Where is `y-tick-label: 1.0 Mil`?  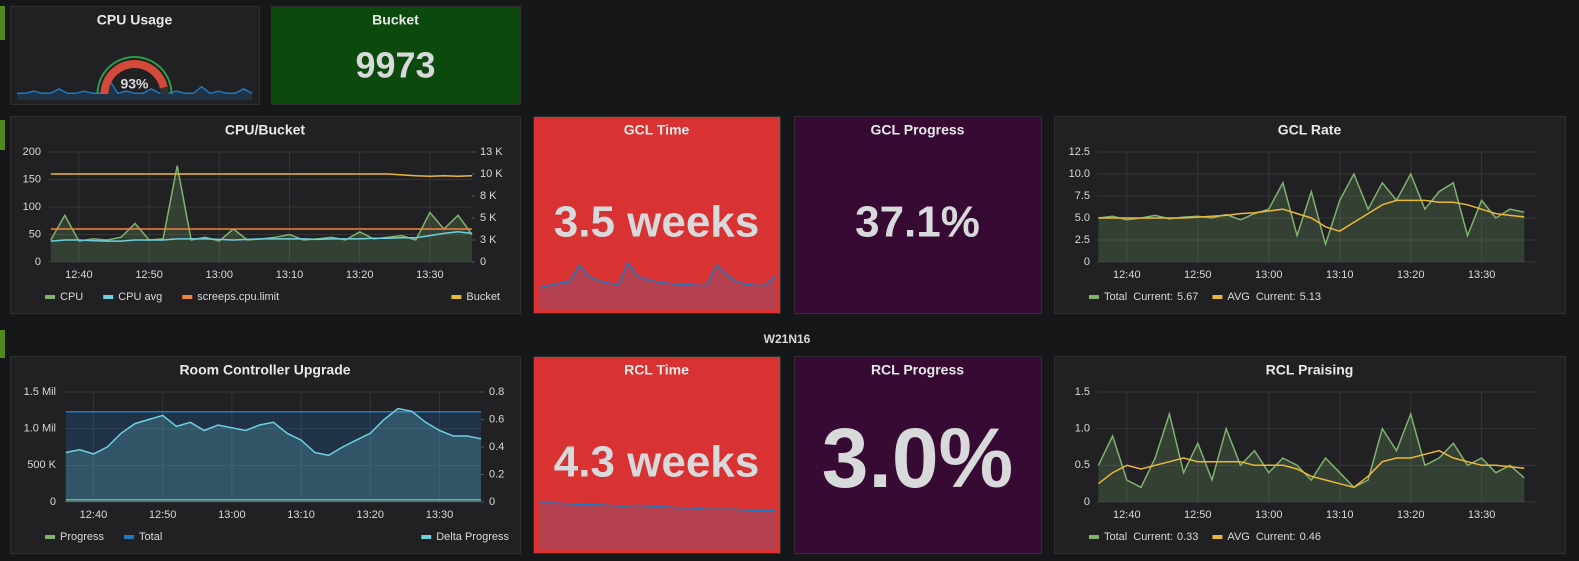
y-tick-label: 1.0 Mil is located at coordinates (40, 429).